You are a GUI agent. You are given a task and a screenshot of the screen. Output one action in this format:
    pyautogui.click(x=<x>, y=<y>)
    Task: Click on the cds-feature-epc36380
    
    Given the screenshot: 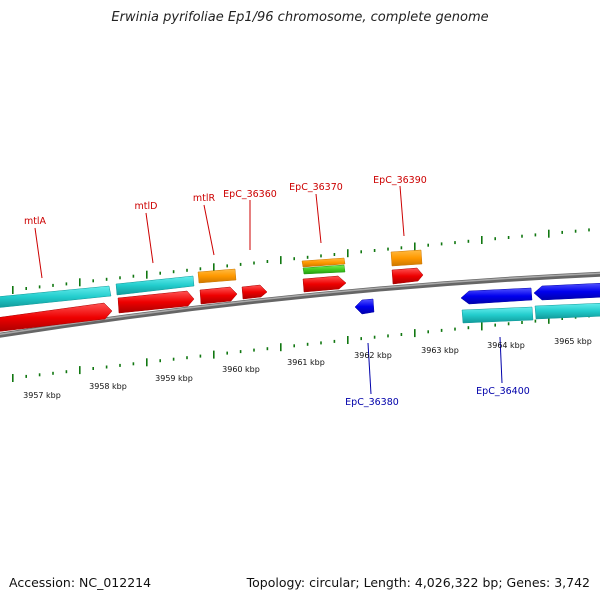 What is the action you would take?
    pyautogui.click(x=364, y=306)
    